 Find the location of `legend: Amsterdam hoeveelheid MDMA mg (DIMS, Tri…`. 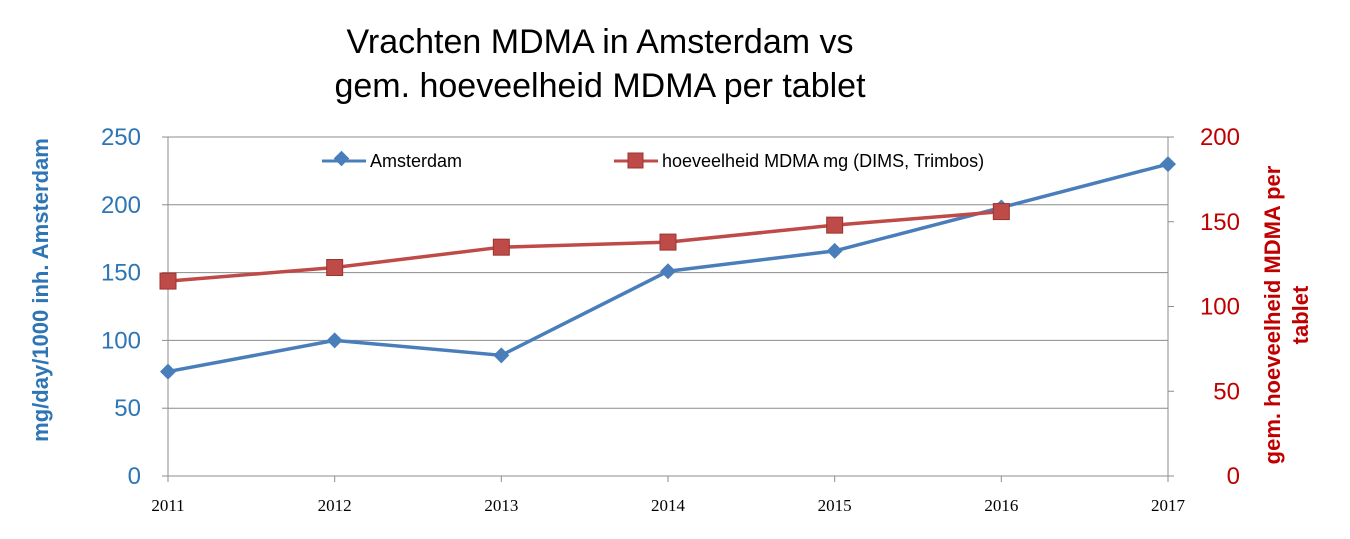

legend: Amsterdam hoeveelheid MDMA mg (DIMS, Tri… is located at coordinates (653, 160).